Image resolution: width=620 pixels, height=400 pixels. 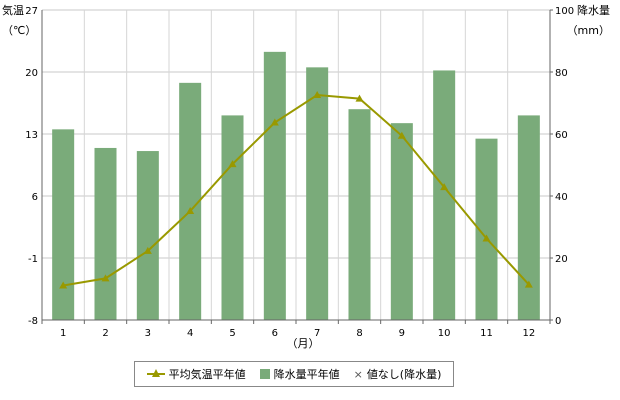 What do you see at coordinates (105, 333) in the screenshot?
I see `x-tick-label: 2` at bounding box center [105, 333].